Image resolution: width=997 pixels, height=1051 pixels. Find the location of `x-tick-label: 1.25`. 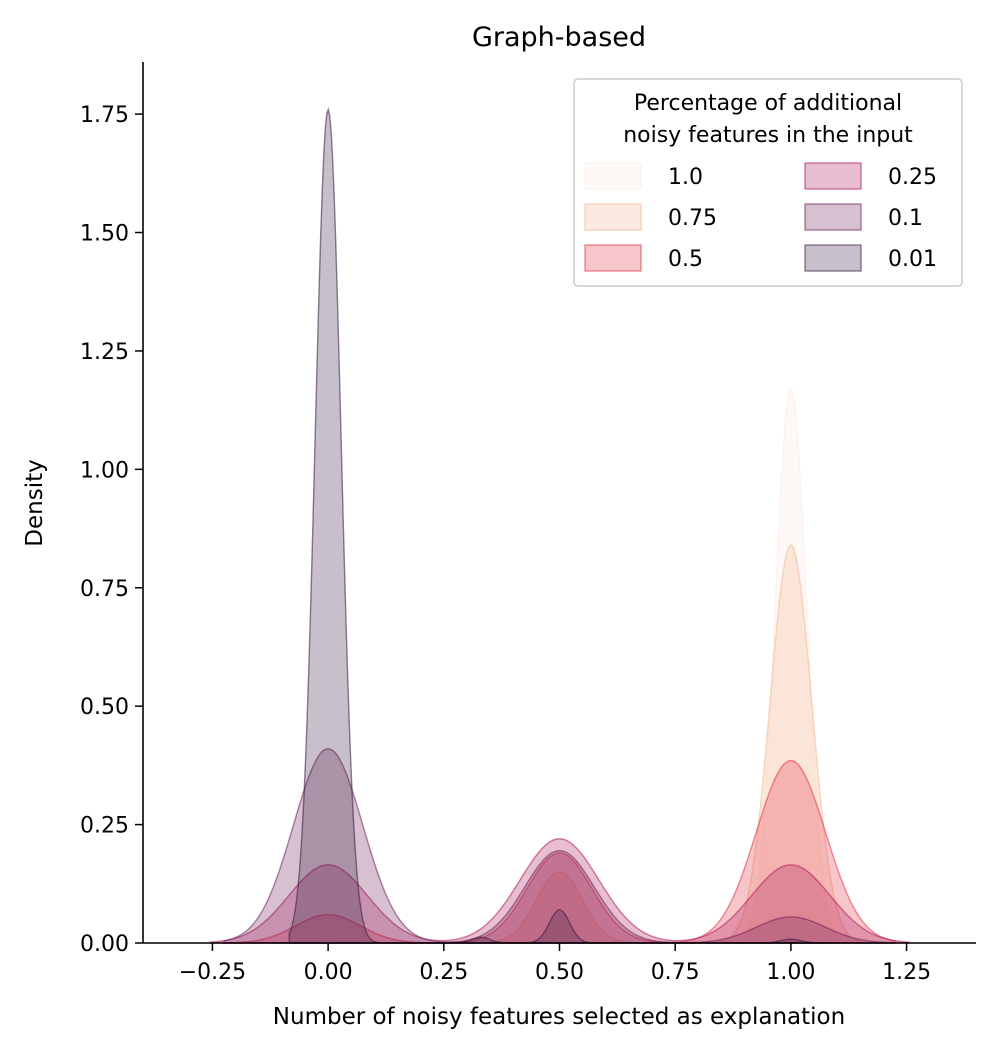

x-tick-label: 1.25 is located at coordinates (906, 972).